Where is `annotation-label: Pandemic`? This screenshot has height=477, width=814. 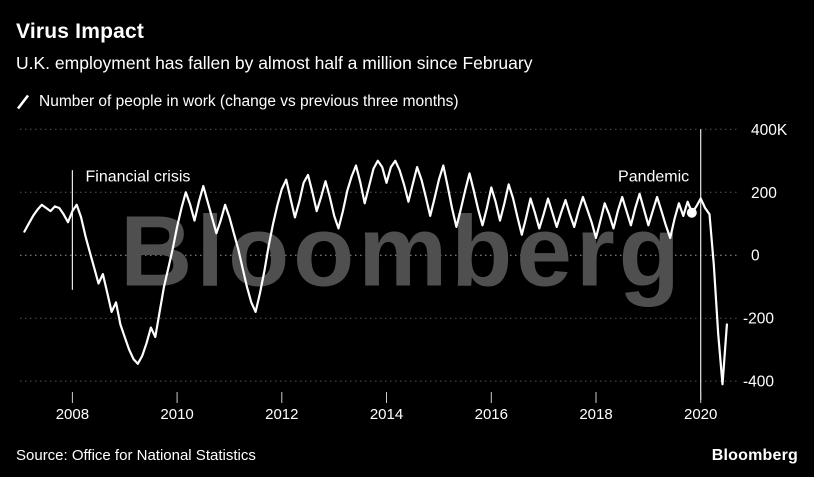 annotation-label: Pandemic is located at coordinates (653, 177).